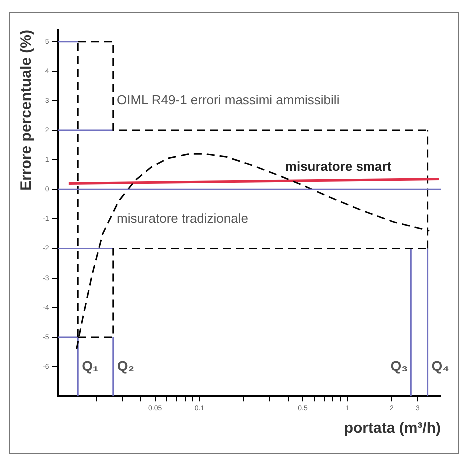 The width and height of the screenshot is (471, 458). What do you see at coordinates (392, 429) in the screenshot?
I see `x-axis-title: portata (m³/h)` at bounding box center [392, 429].